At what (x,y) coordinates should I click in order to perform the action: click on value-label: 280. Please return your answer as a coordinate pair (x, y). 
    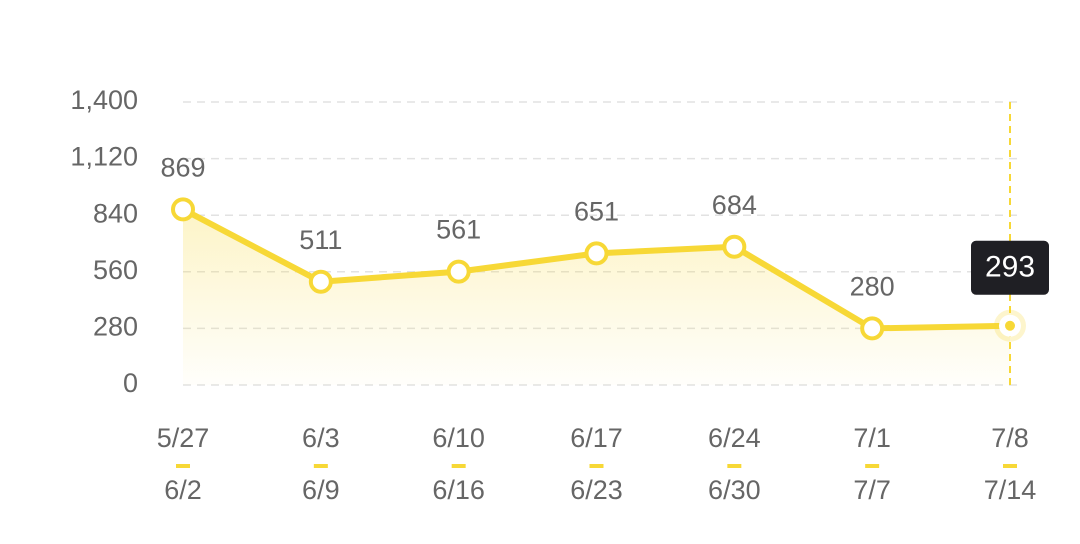
    Looking at the image, I should click on (872, 287).